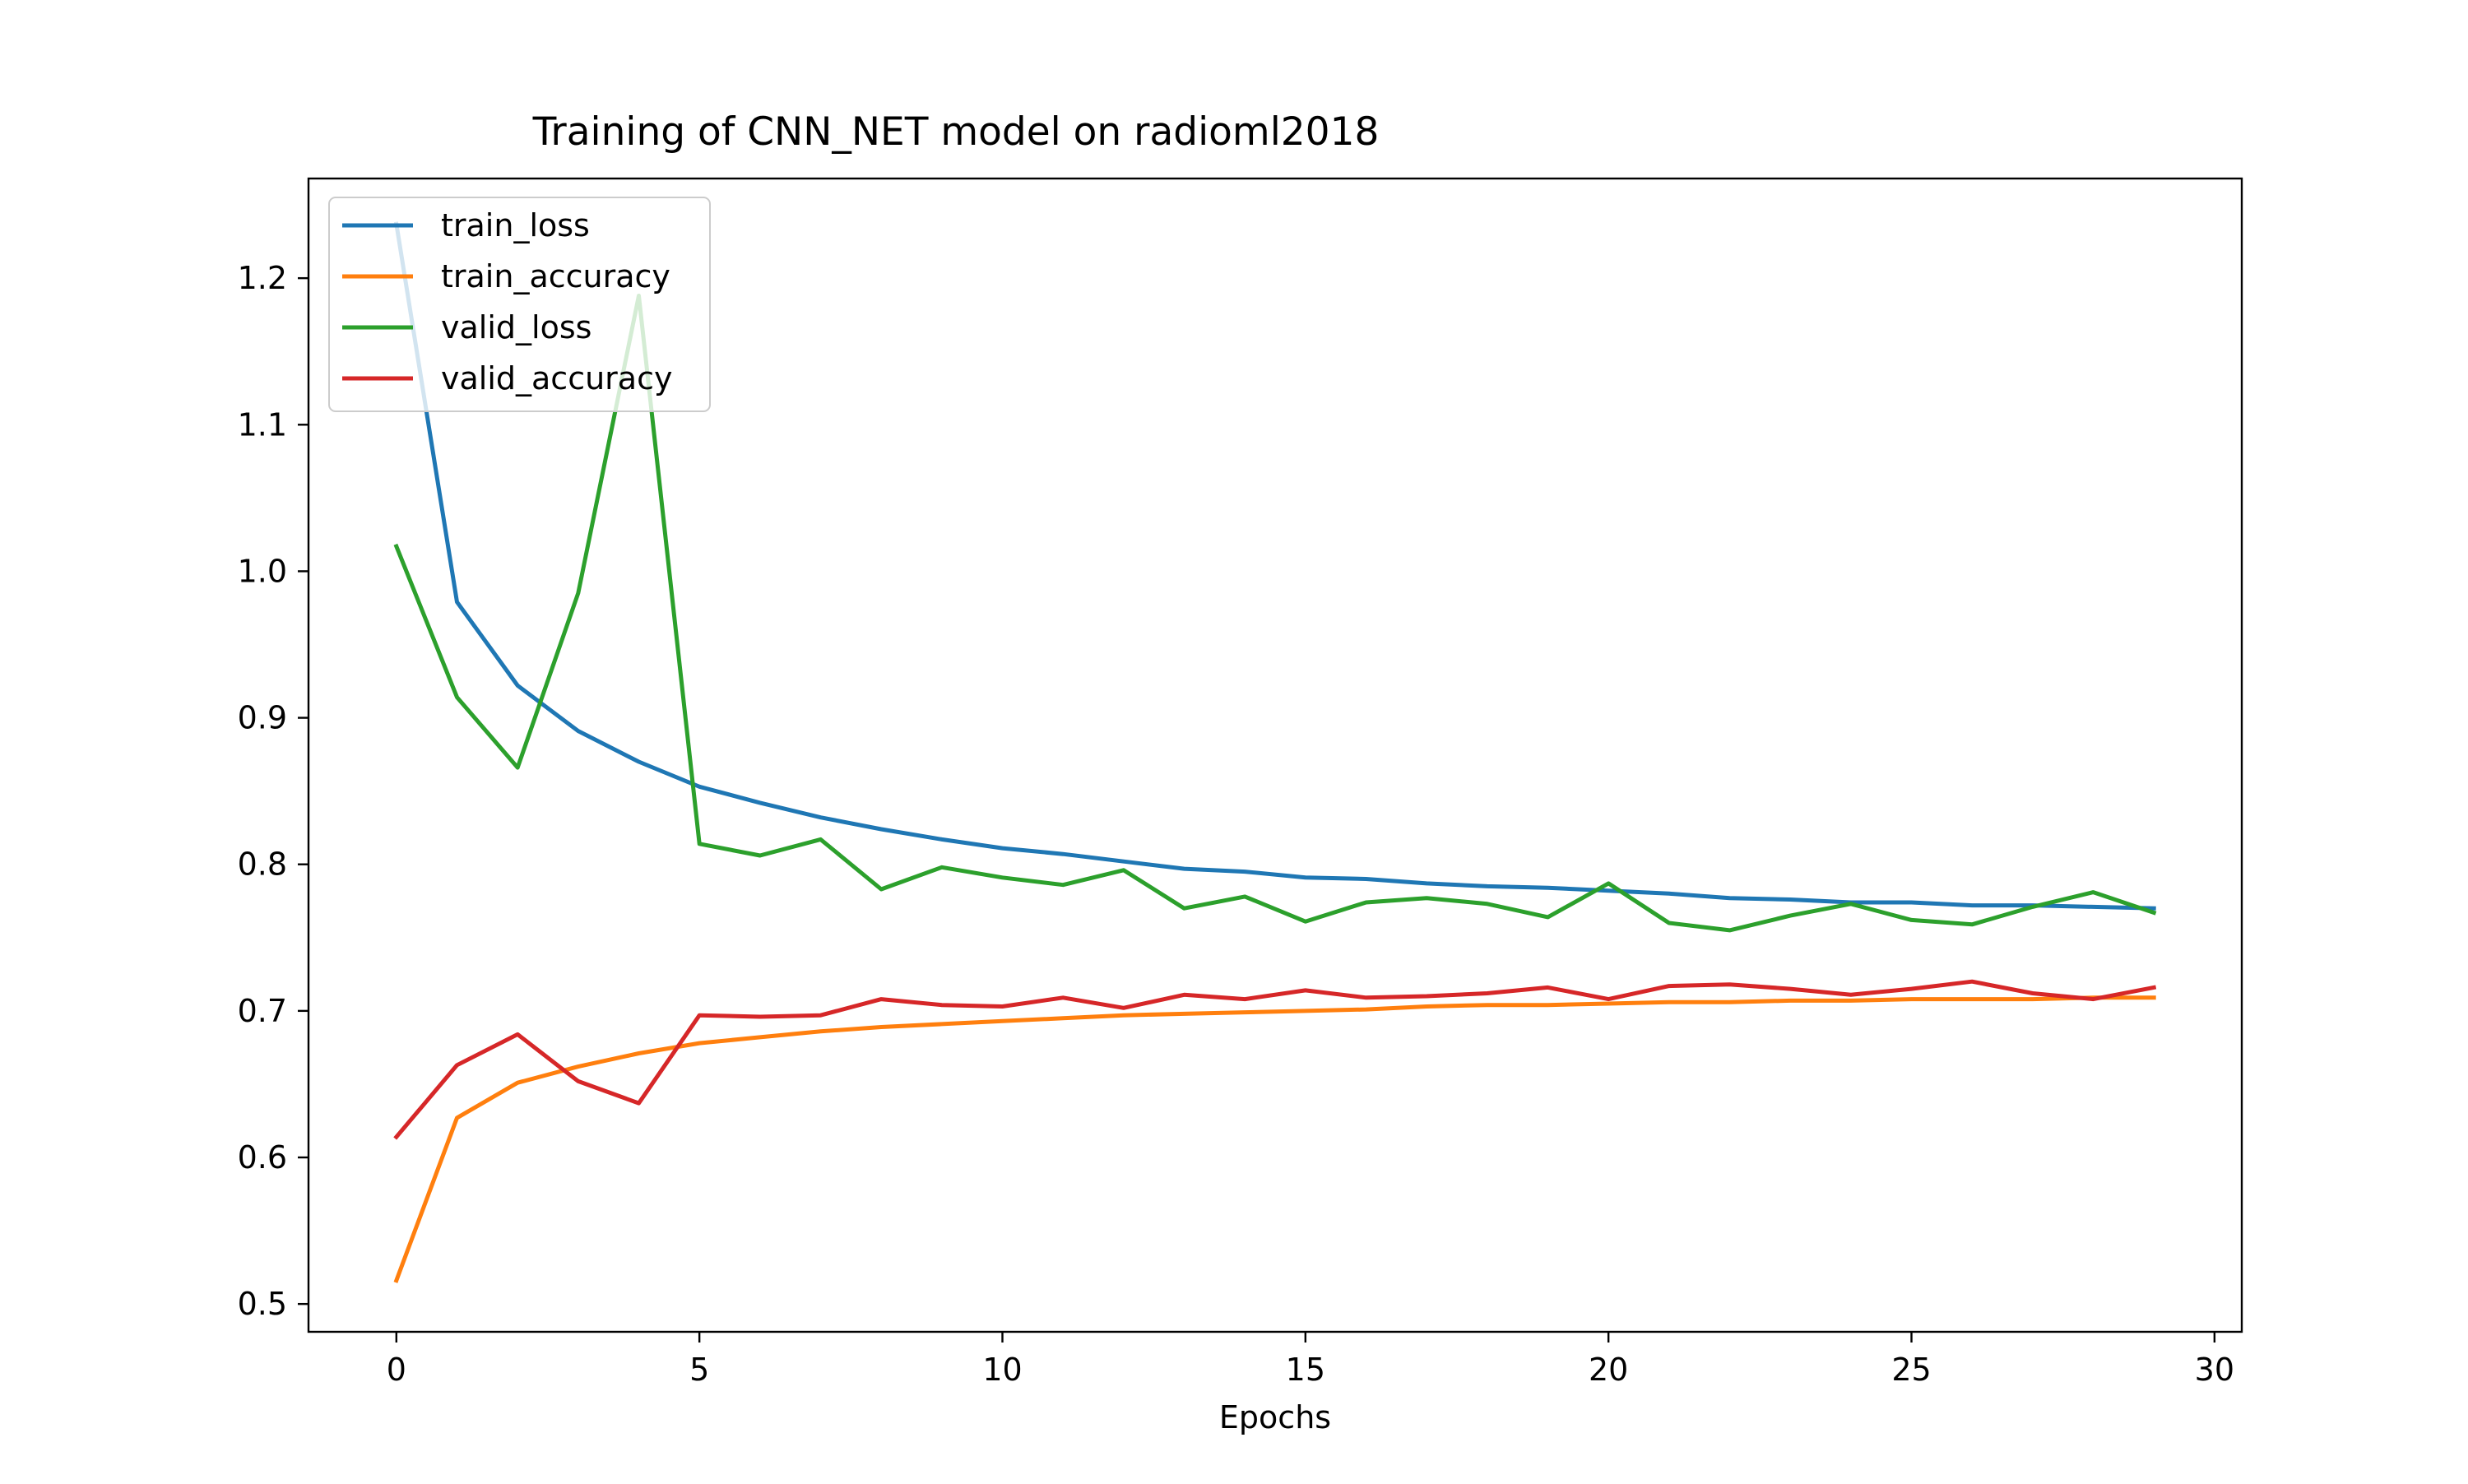 The width and height of the screenshot is (2468, 1484). Describe the element at coordinates (555, 276) in the screenshot. I see `legend-label-train-accuracy: train_accuracy` at that location.